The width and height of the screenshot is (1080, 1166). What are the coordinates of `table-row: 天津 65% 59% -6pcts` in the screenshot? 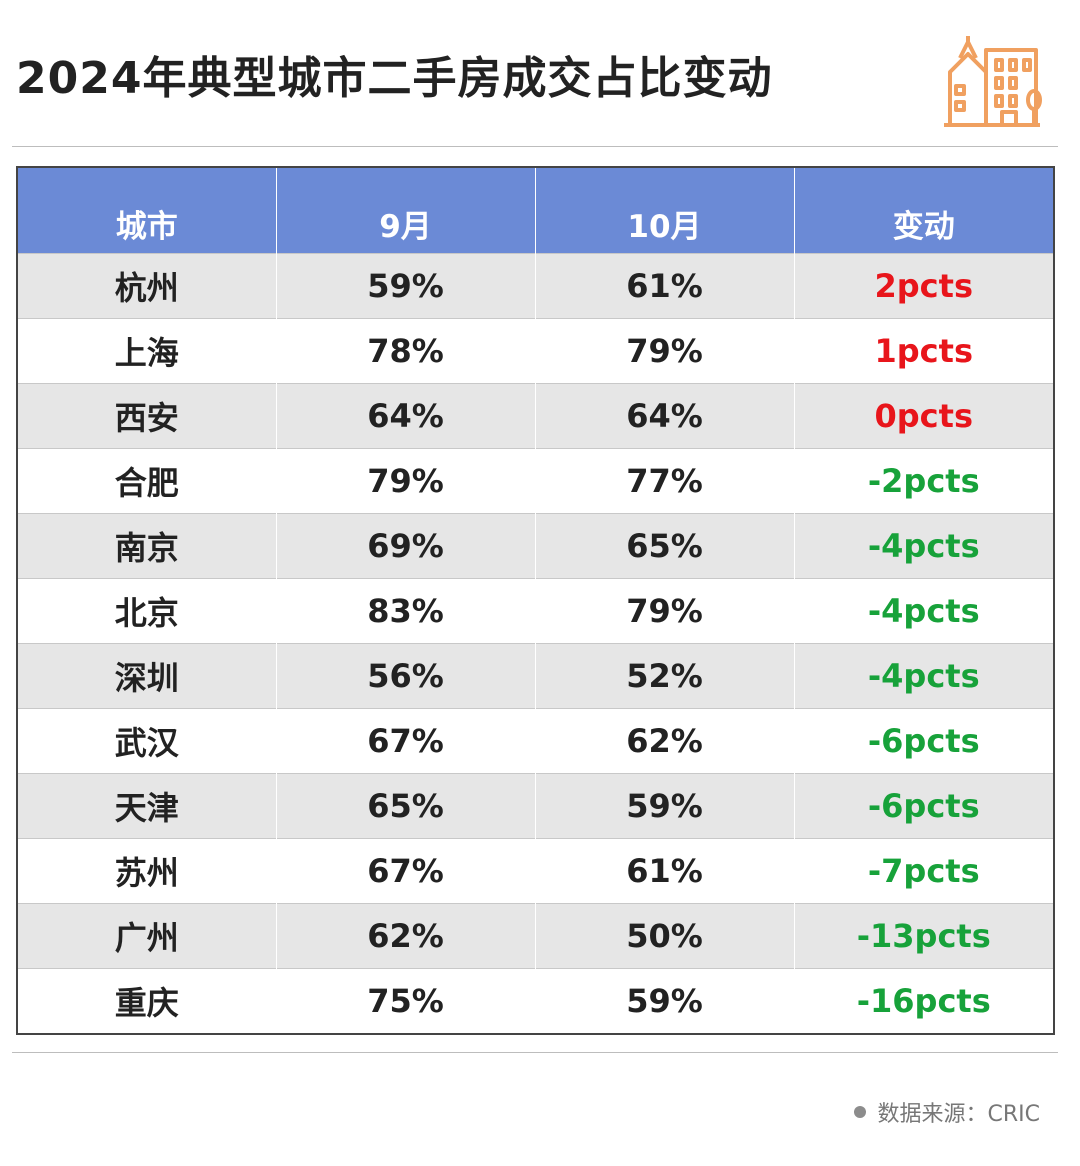 It's located at (535, 805).